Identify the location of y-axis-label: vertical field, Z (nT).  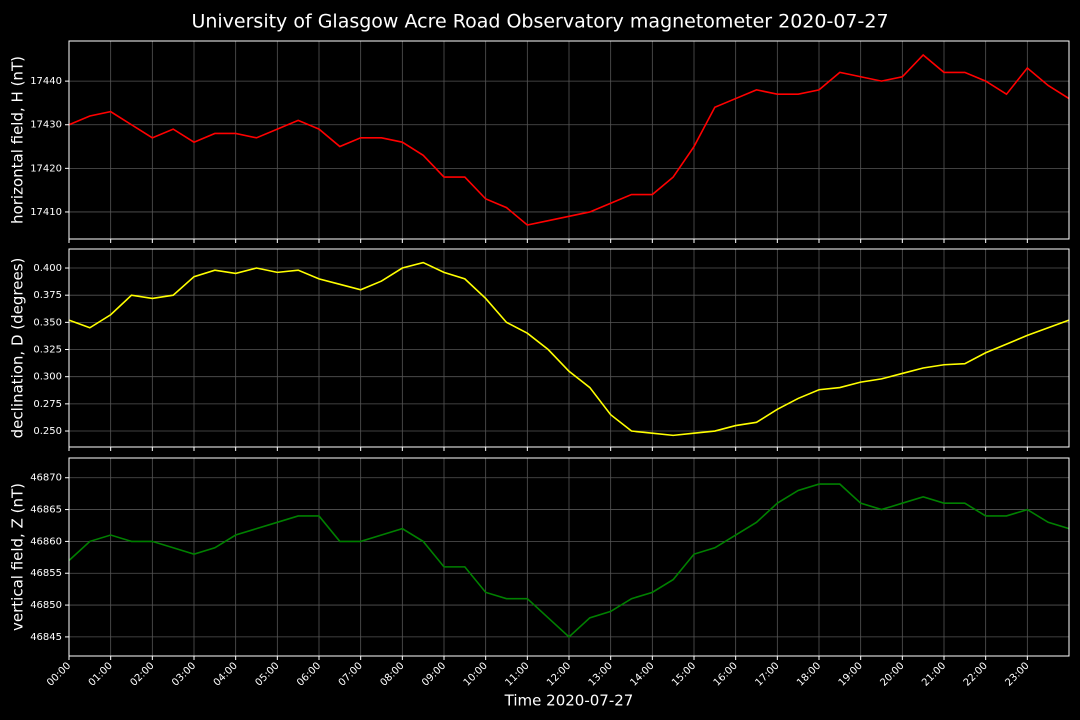
(18, 557).